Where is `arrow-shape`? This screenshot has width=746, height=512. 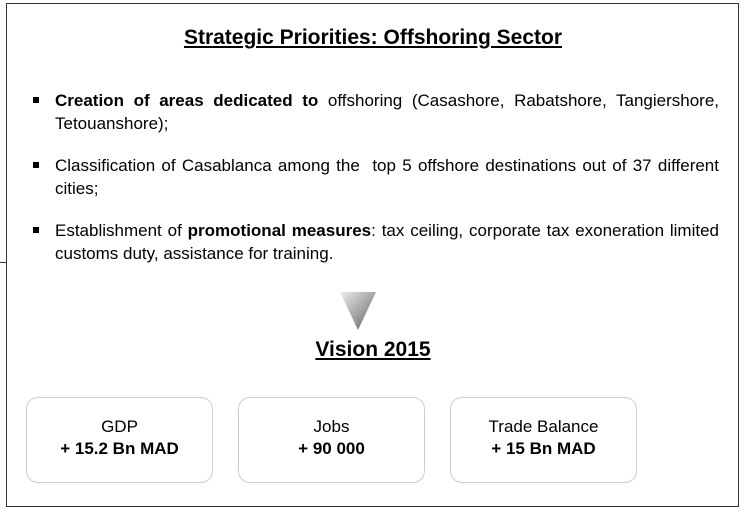 arrow-shape is located at coordinates (358, 311).